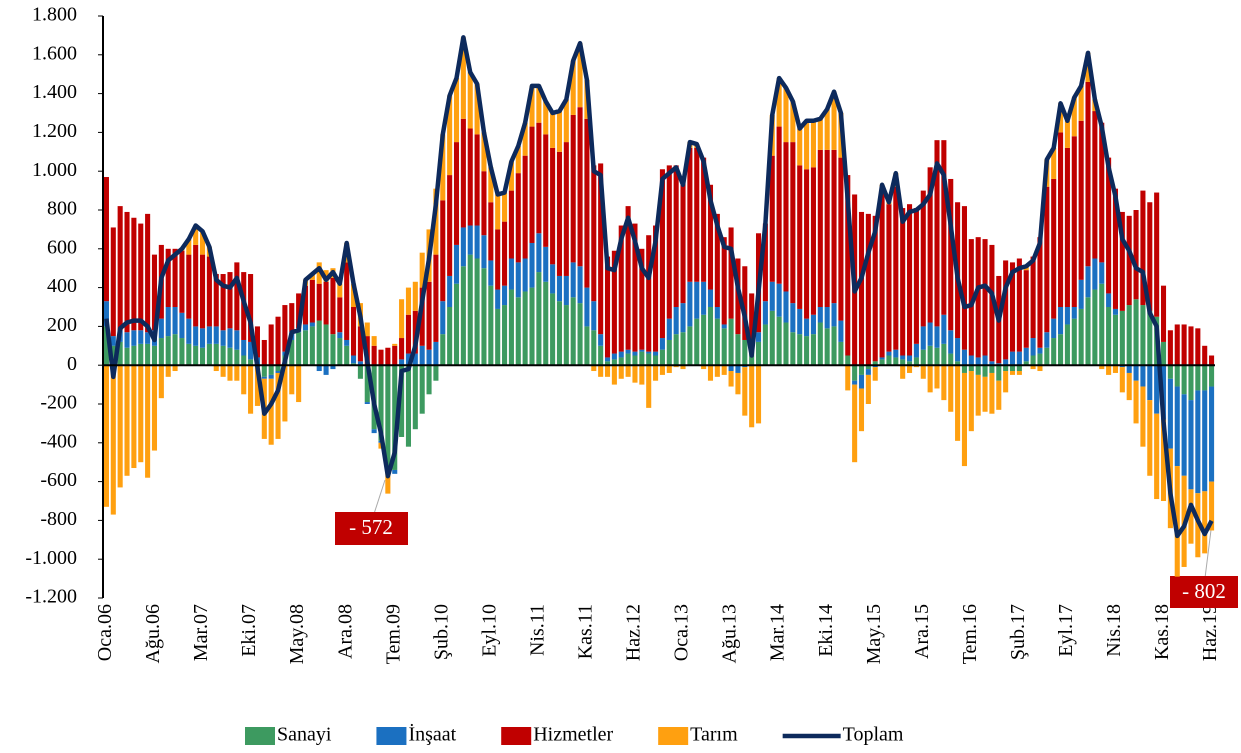 The height and width of the screenshot is (753, 1241). I want to click on y-tick-label: 1.800, so click(54, 15).